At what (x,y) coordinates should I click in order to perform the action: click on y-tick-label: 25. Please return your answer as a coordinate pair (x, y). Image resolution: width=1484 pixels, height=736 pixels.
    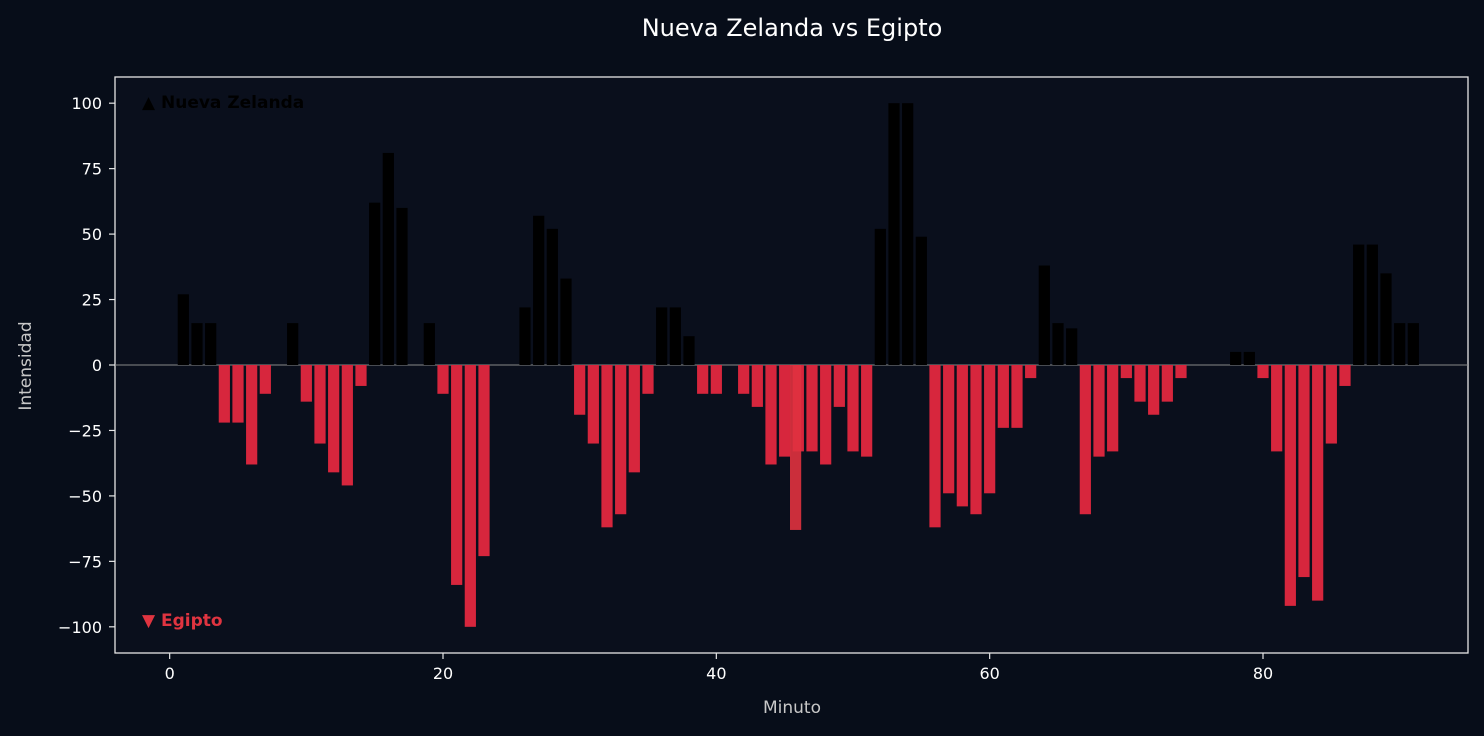
    Looking at the image, I should click on (92, 300).